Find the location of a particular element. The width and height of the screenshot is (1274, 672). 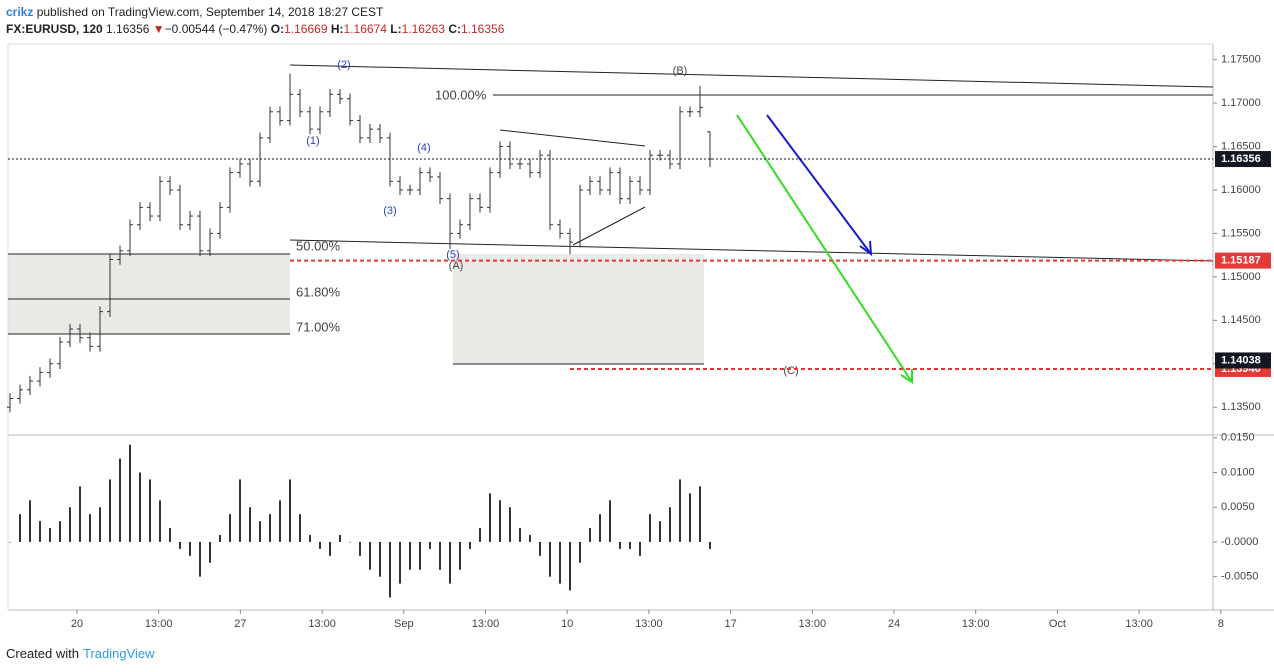

y-tick-label: 1.14500 is located at coordinates (1241, 320).